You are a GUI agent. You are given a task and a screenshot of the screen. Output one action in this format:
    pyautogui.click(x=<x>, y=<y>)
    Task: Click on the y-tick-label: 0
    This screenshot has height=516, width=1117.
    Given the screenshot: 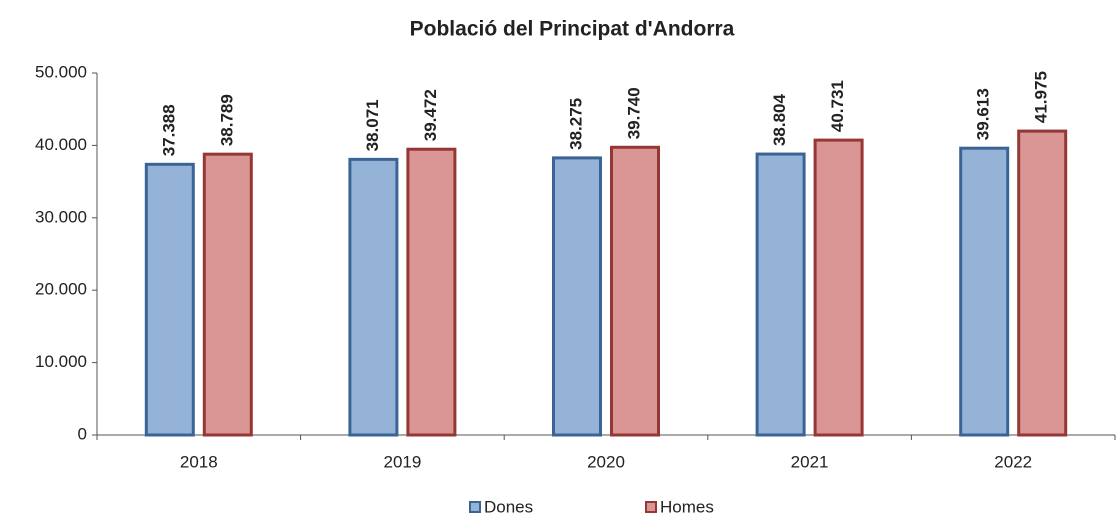 What is the action you would take?
    pyautogui.click(x=82, y=433)
    